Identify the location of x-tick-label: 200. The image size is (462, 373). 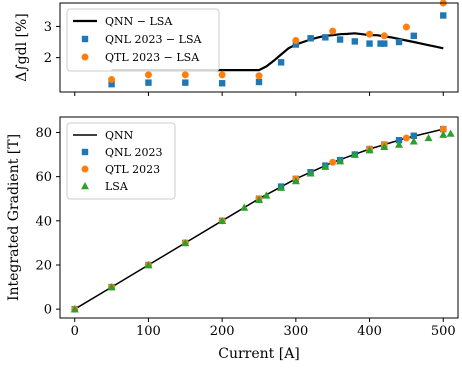
(222, 331).